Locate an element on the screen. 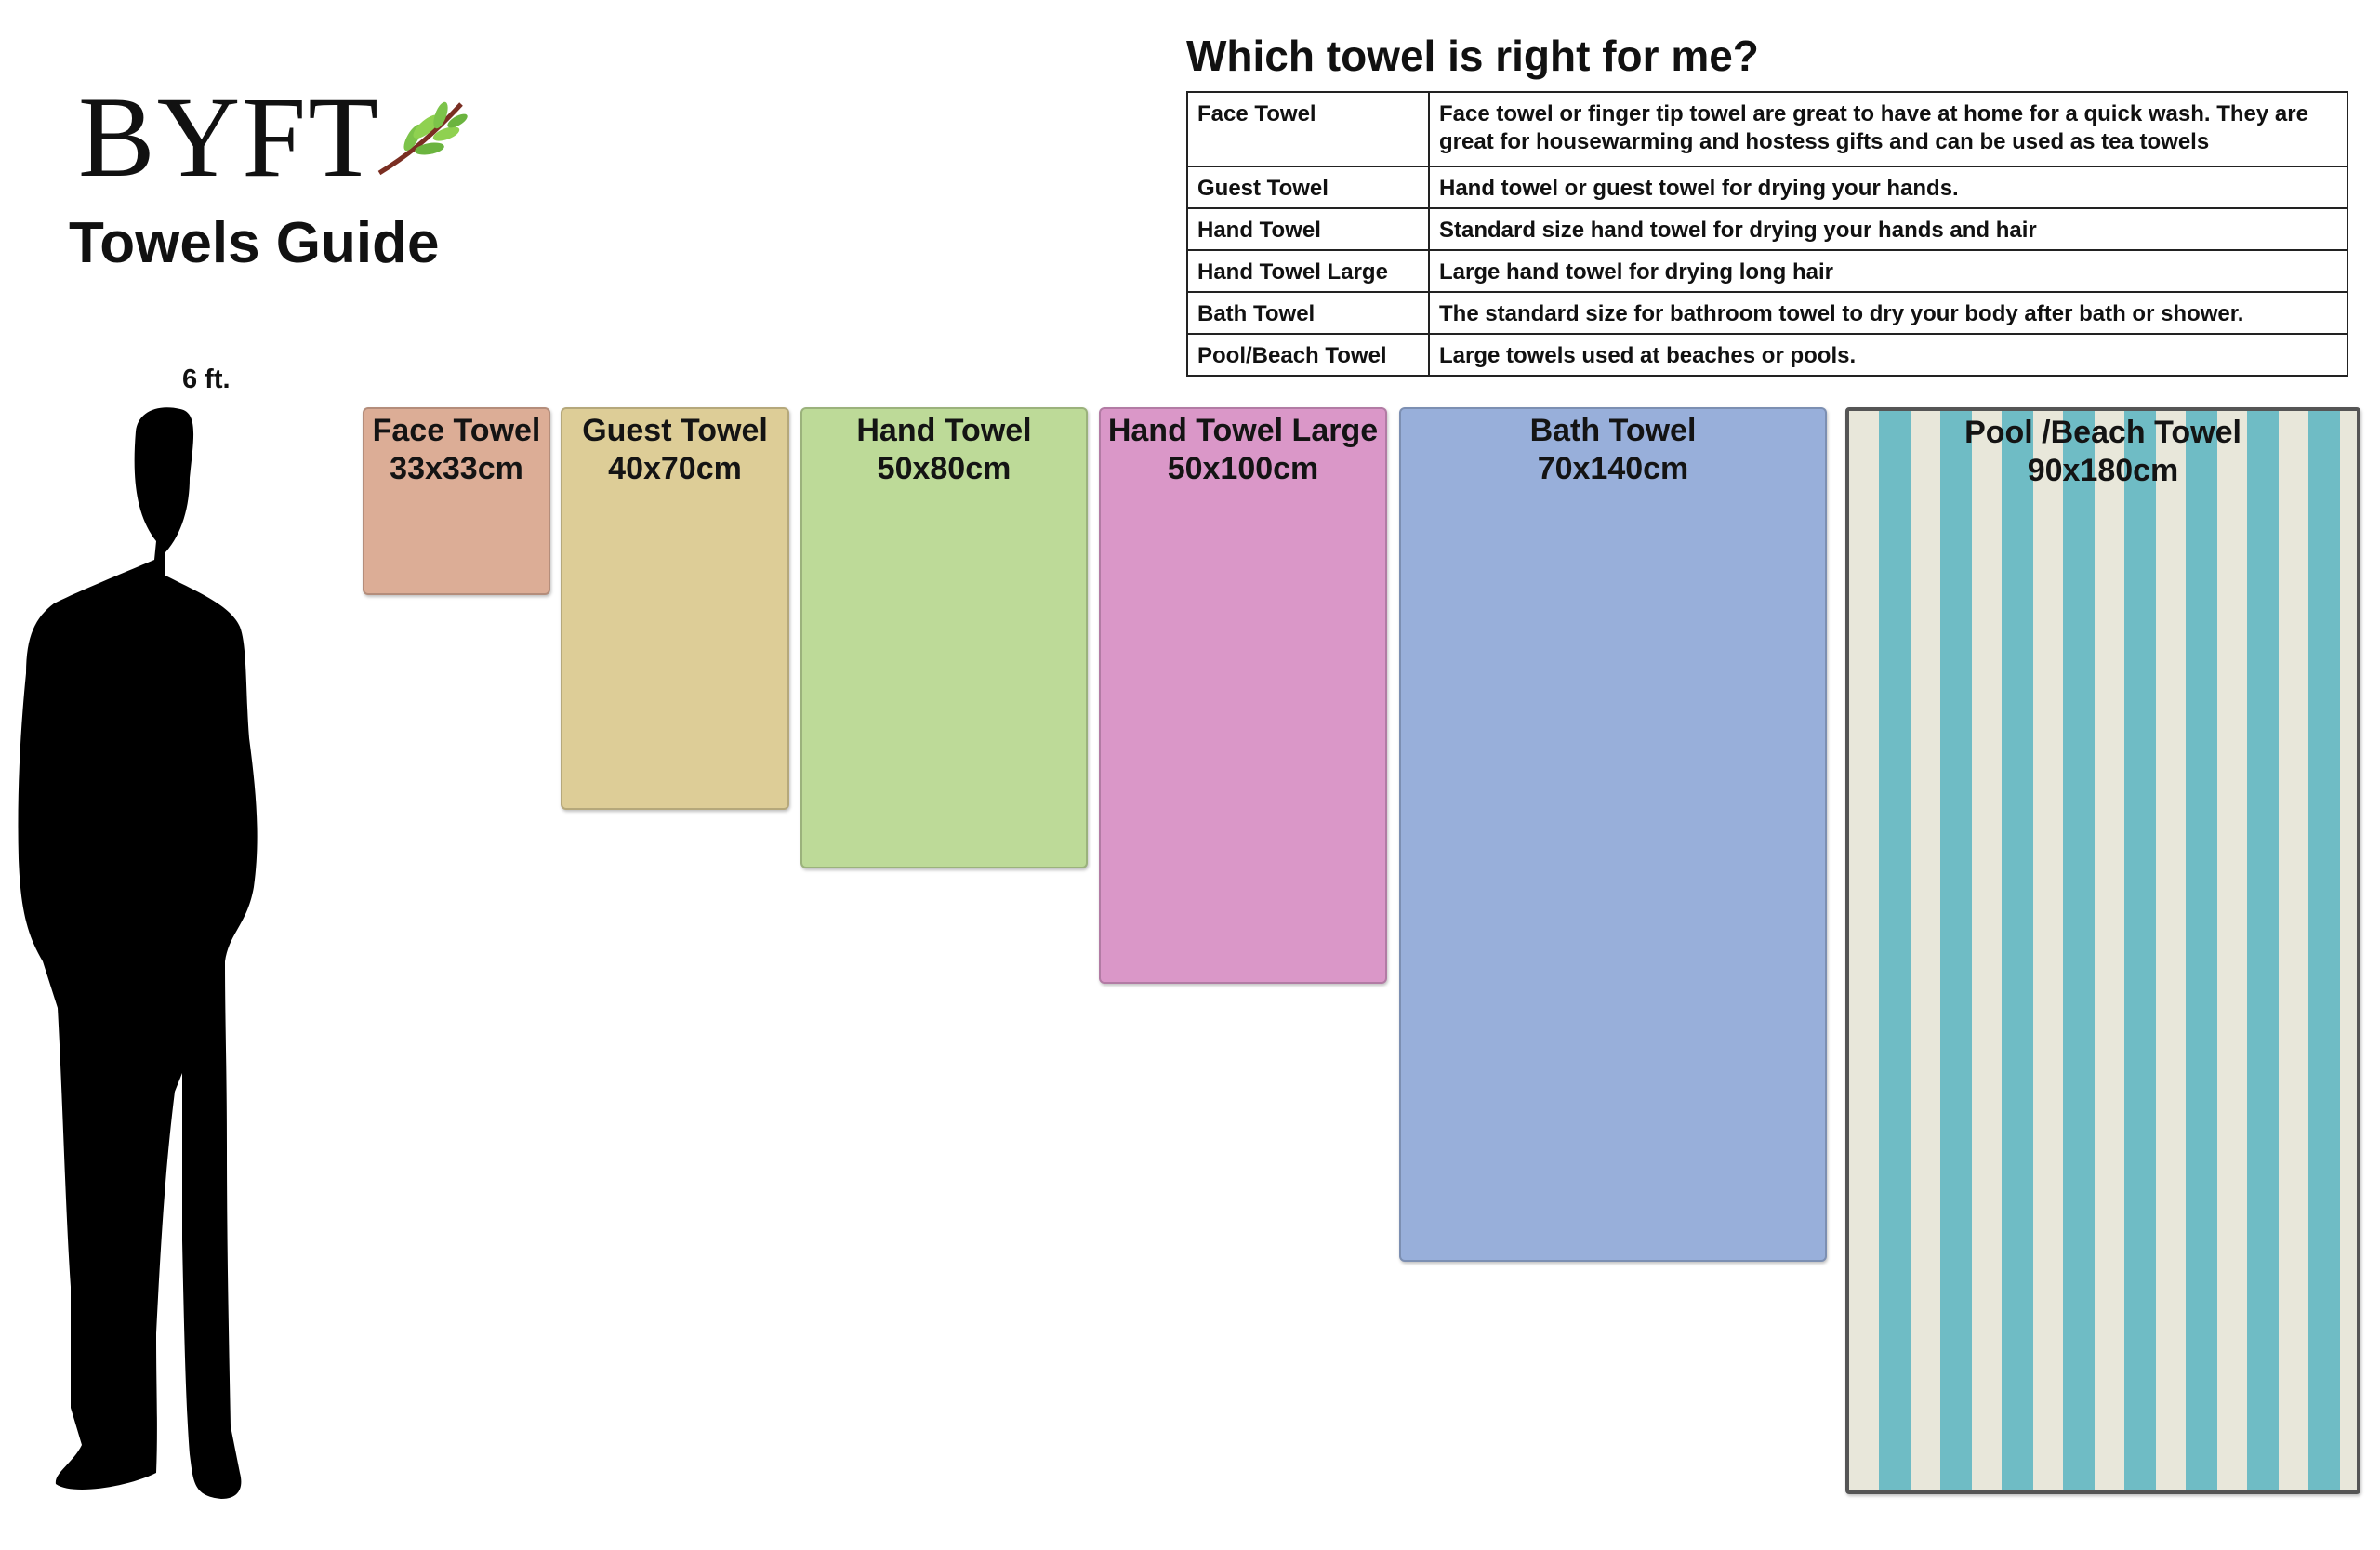  towel-name: Bath Towel is located at coordinates (1613, 430).